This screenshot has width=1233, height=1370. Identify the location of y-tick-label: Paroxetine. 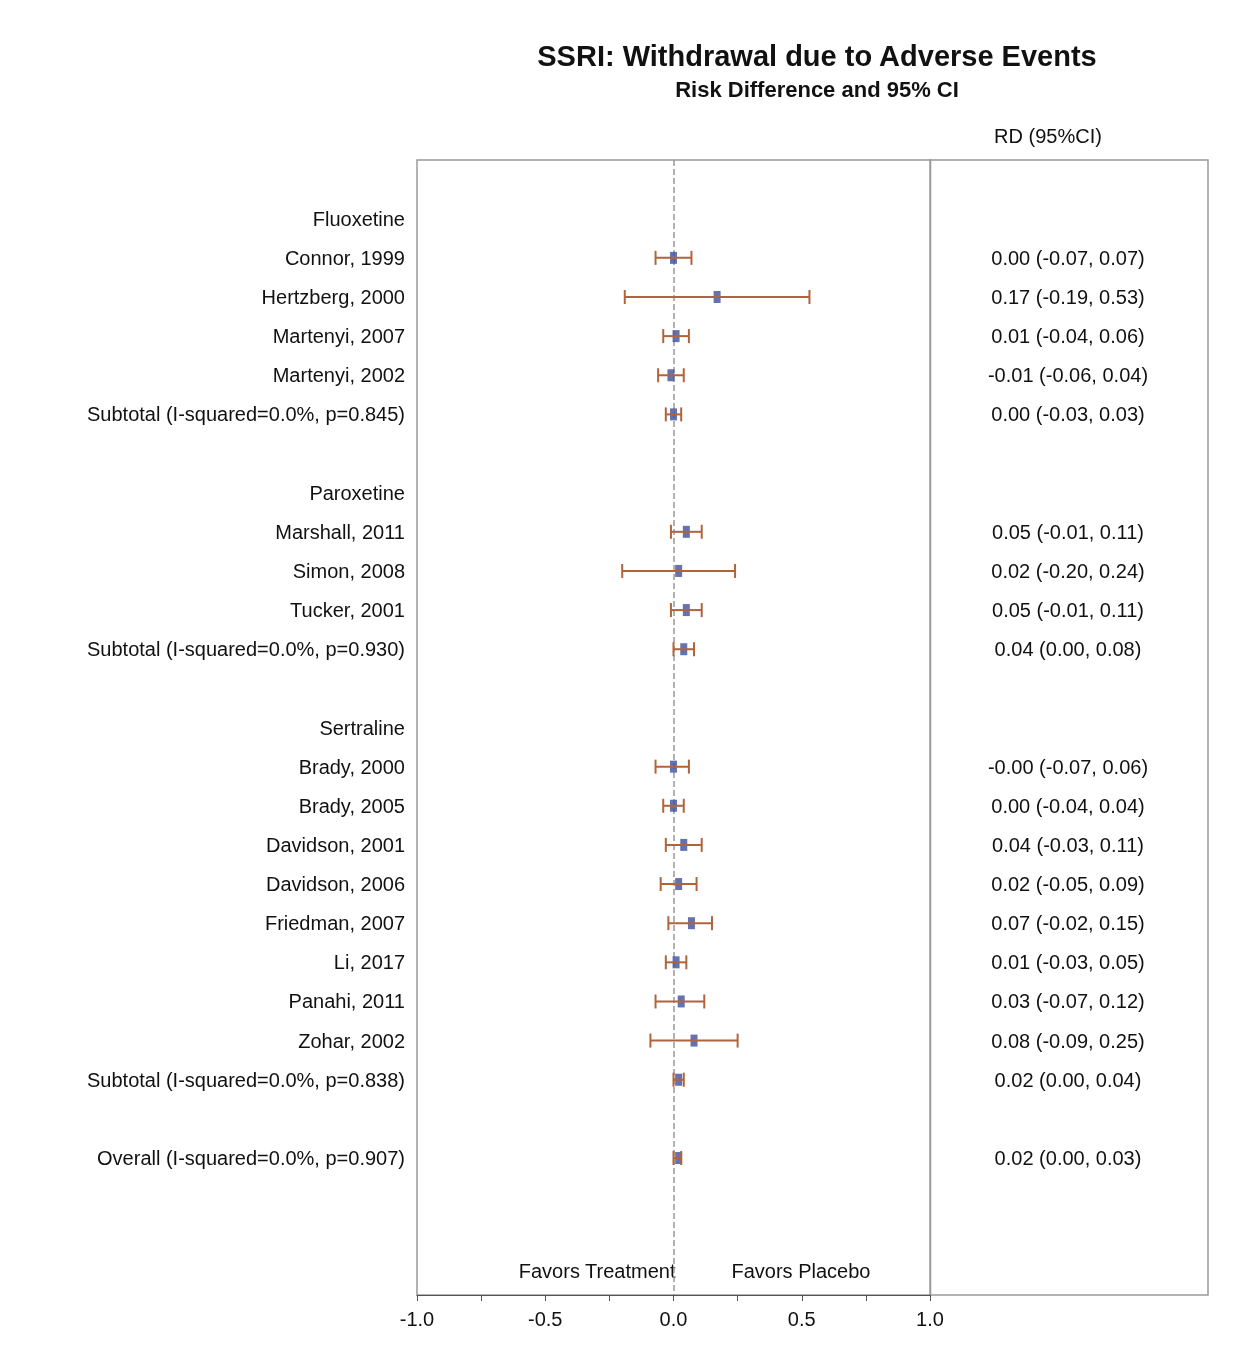
(357, 492).